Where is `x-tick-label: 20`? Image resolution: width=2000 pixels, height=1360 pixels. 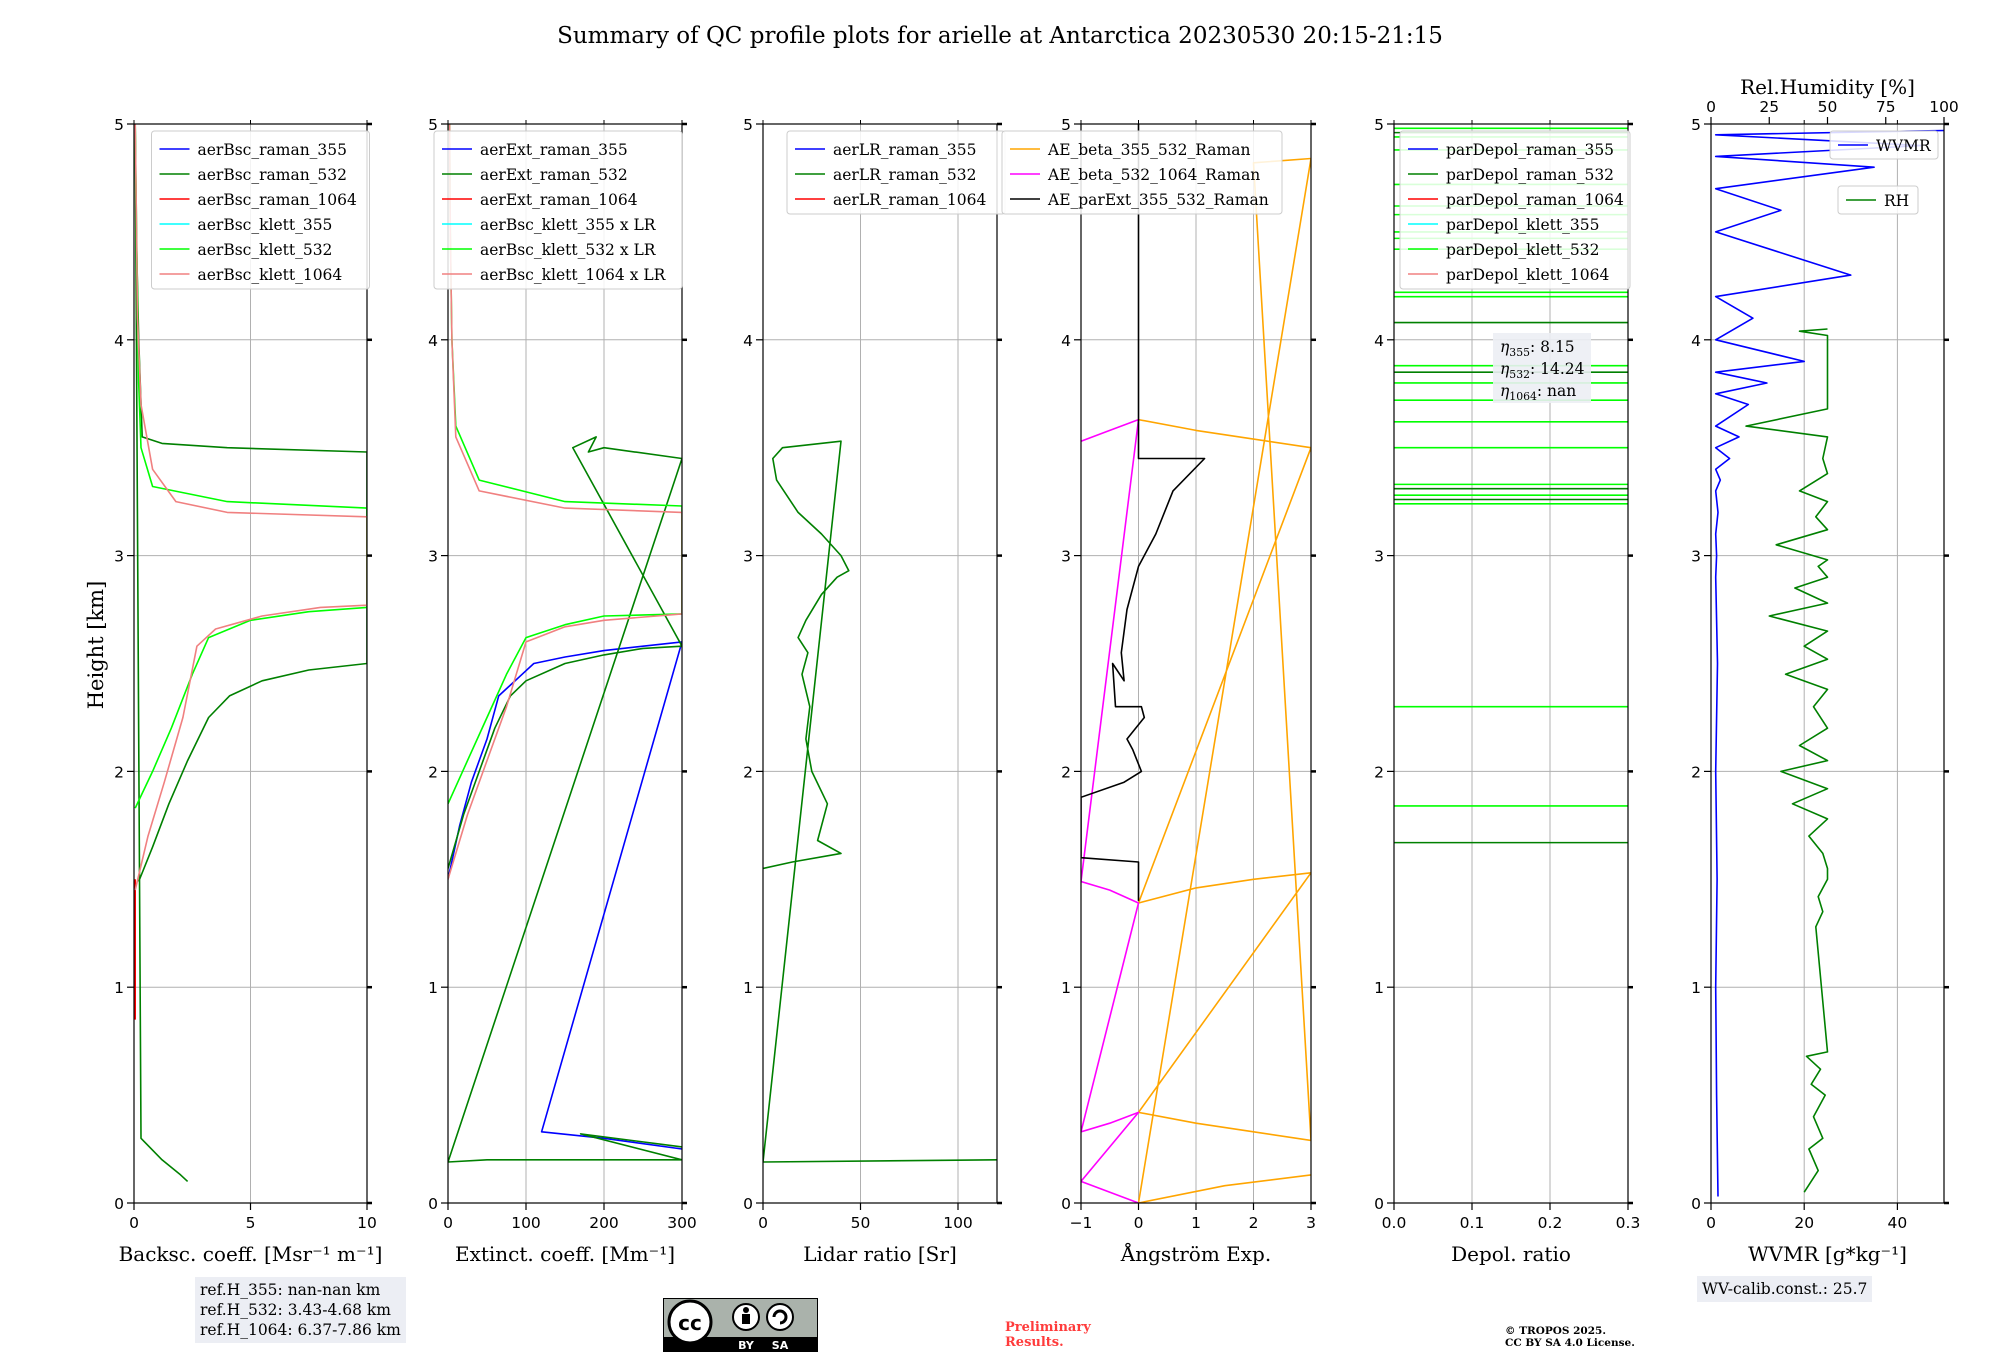
x-tick-label: 20 is located at coordinates (1804, 1223).